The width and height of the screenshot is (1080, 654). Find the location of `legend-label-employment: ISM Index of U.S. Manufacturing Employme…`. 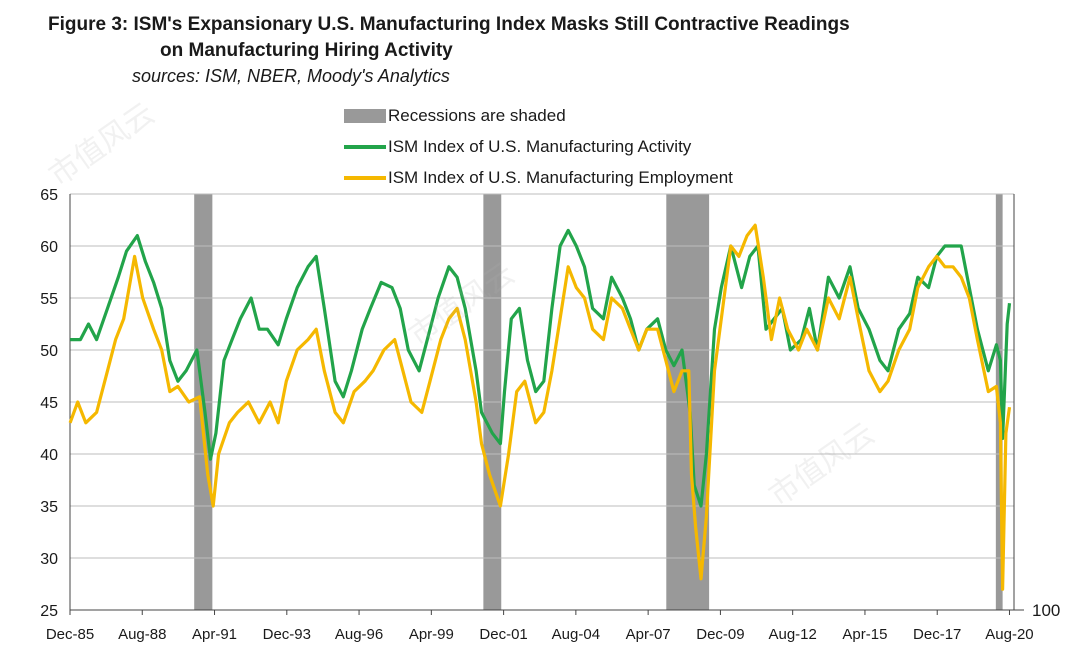

legend-label-employment: ISM Index of U.S. Manufacturing Employme… is located at coordinates (560, 177).